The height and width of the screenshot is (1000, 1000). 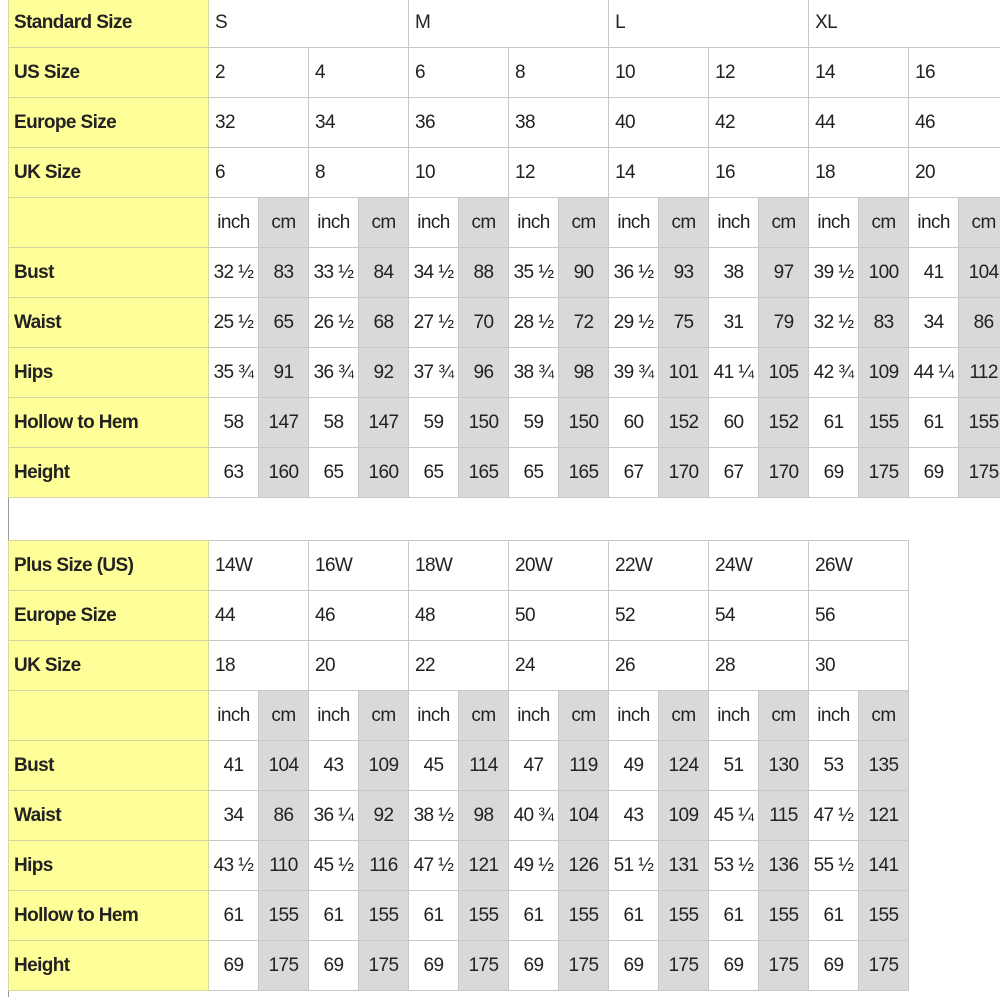 I want to click on inch-cell: 34, so click(x=934, y=322).